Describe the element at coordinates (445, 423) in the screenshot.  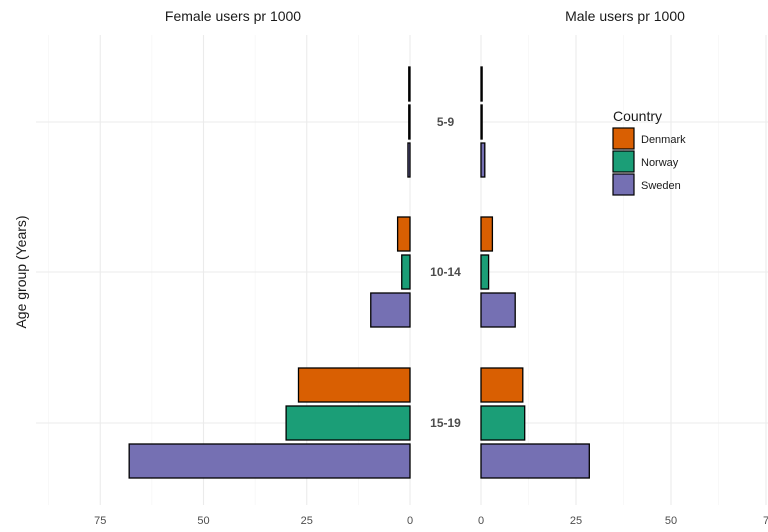
I see `category-label: 15-19` at that location.